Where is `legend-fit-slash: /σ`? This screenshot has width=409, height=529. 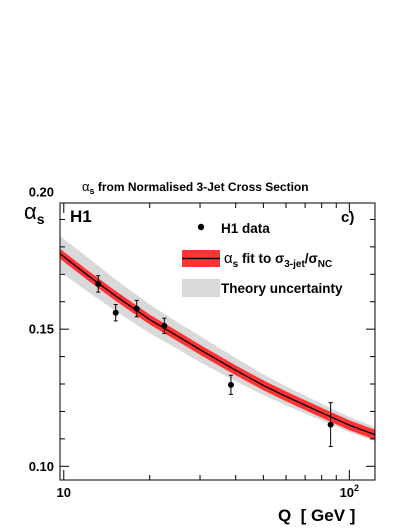 legend-fit-slash: /σ is located at coordinates (311, 258).